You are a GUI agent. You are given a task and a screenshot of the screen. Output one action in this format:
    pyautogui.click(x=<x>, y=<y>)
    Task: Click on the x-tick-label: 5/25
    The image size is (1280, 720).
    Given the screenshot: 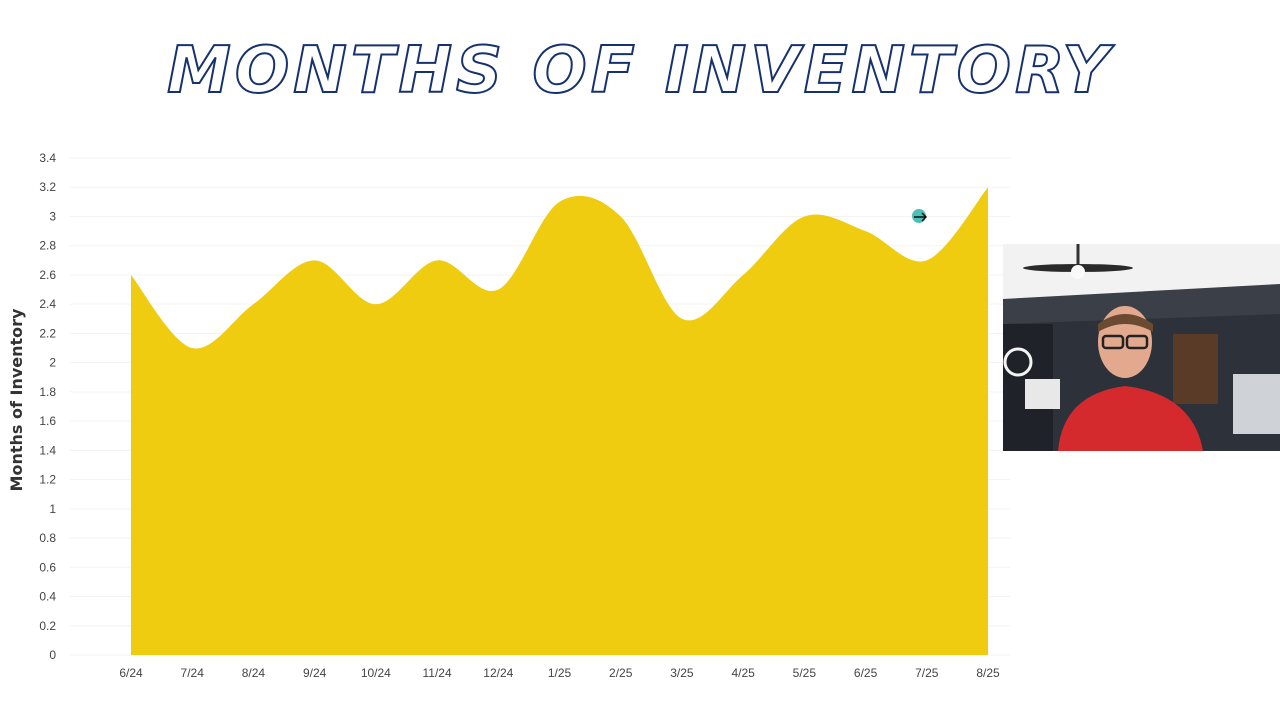 What is the action you would take?
    pyautogui.click(x=805, y=673)
    